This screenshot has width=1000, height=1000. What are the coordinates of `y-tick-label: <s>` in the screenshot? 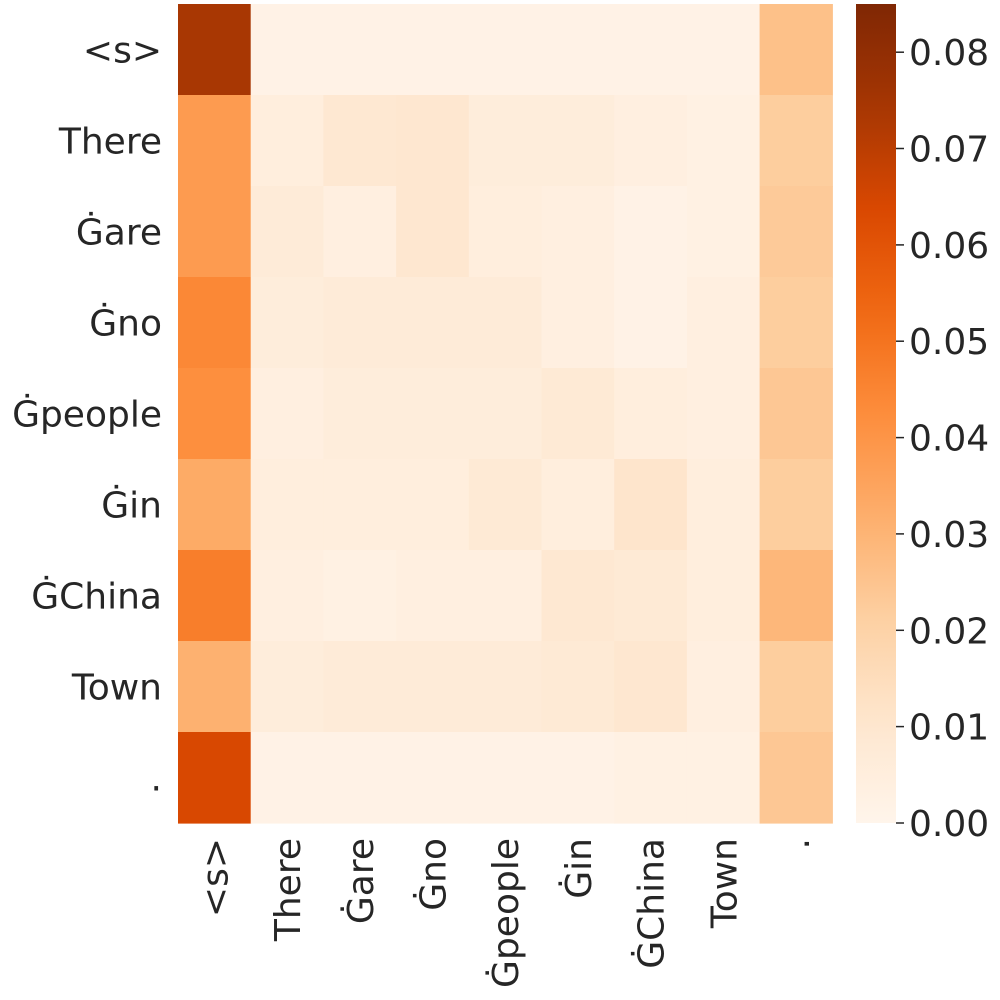 It's located at (122, 51).